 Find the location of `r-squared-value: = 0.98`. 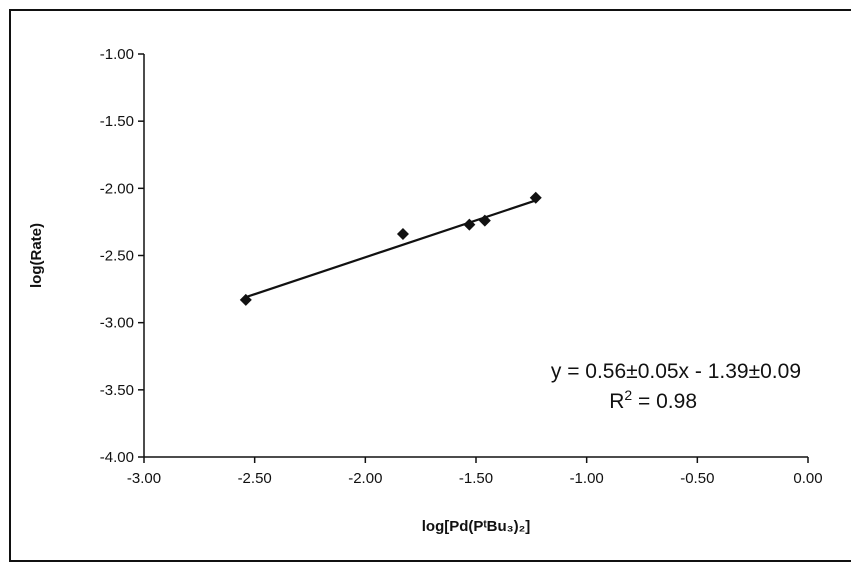

r-squared-value: = 0.98 is located at coordinates (664, 401).